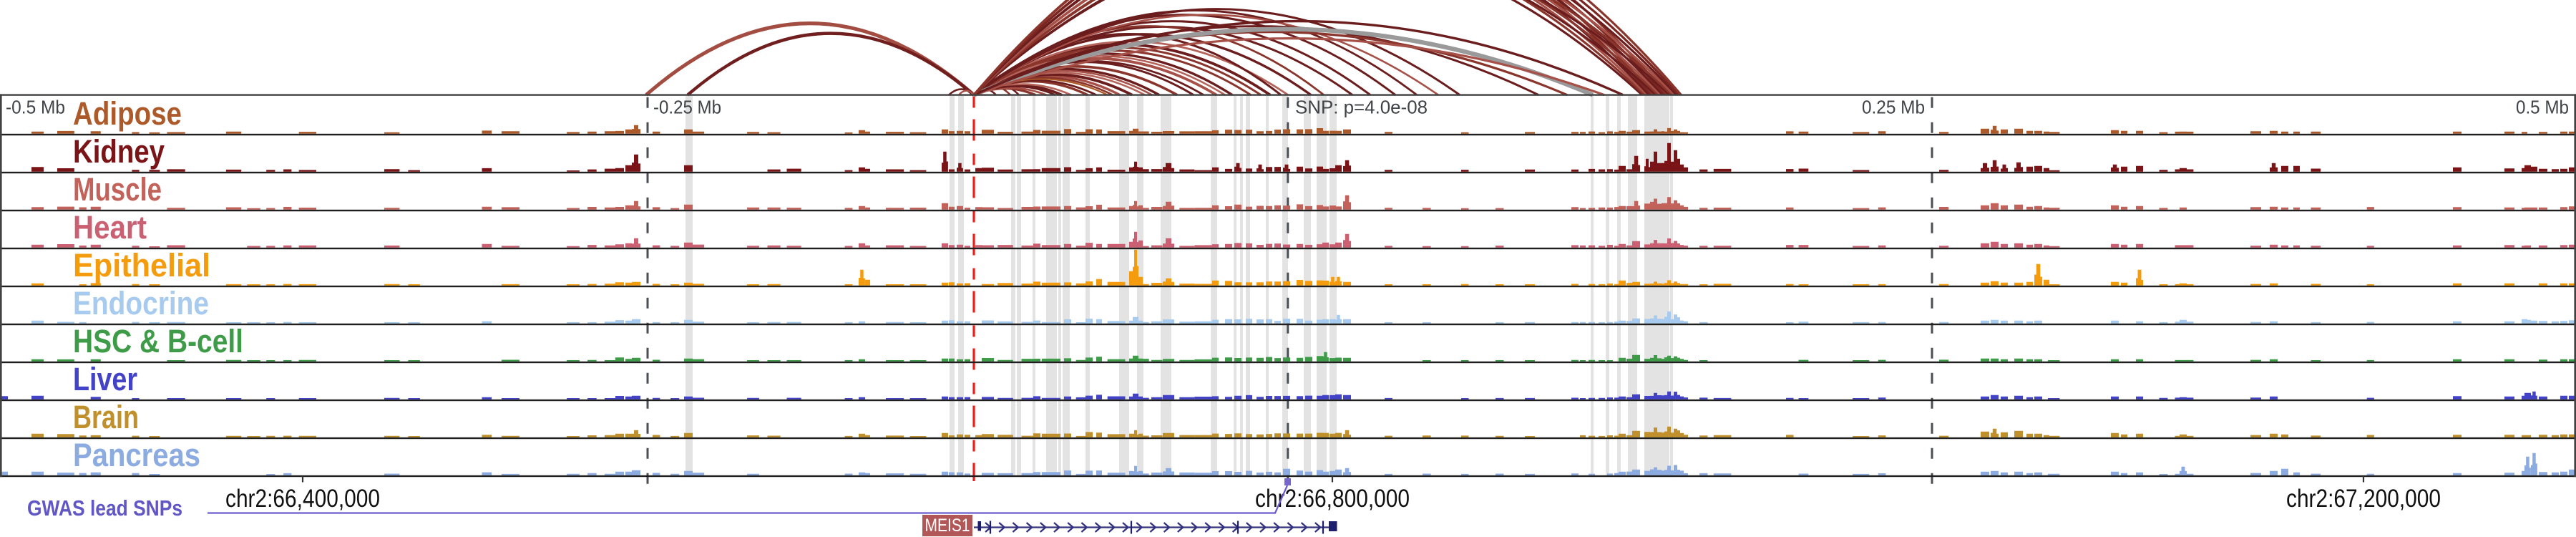 The height and width of the screenshot is (537, 2576). What do you see at coordinates (35, 107) in the screenshot?
I see `svg-text: -0.5 Mb` at bounding box center [35, 107].